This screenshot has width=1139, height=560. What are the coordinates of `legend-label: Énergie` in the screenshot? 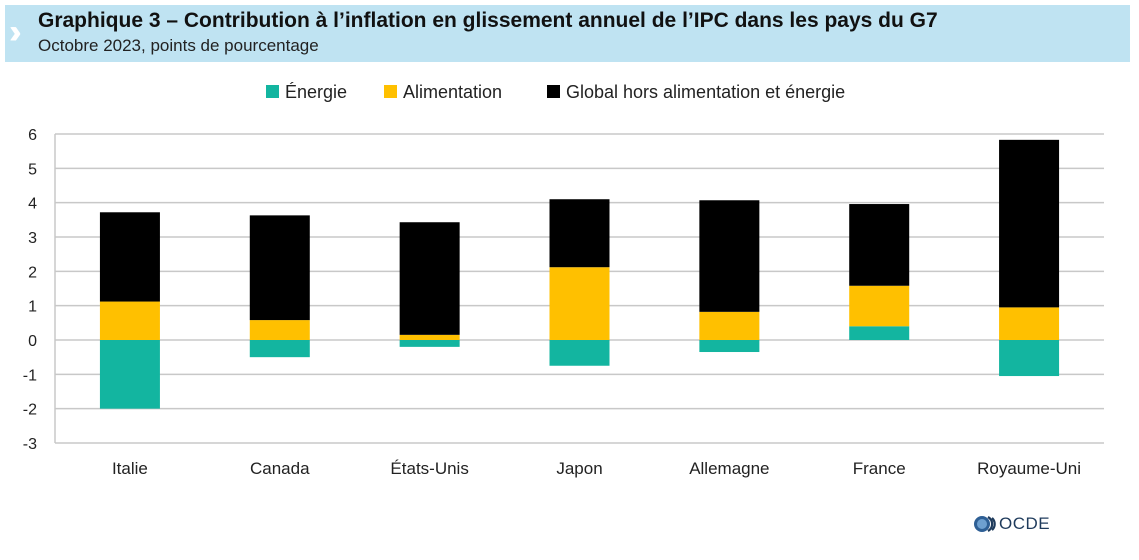 It's located at (316, 92).